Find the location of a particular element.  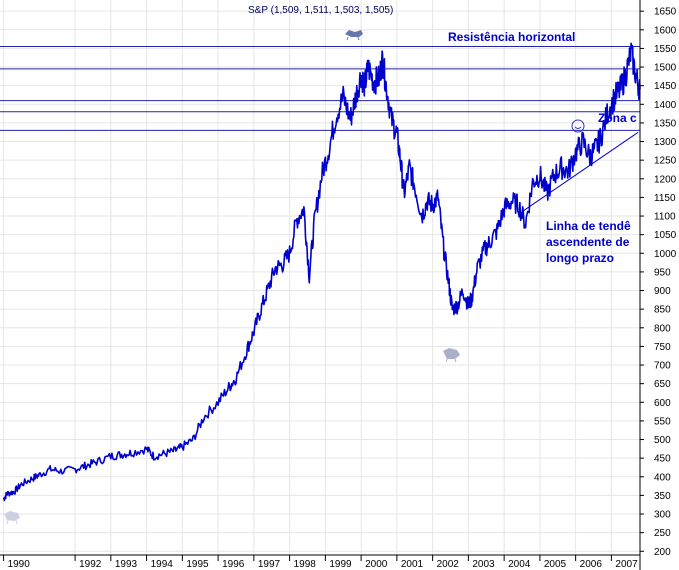

trendline-group is located at coordinates (578, 173).